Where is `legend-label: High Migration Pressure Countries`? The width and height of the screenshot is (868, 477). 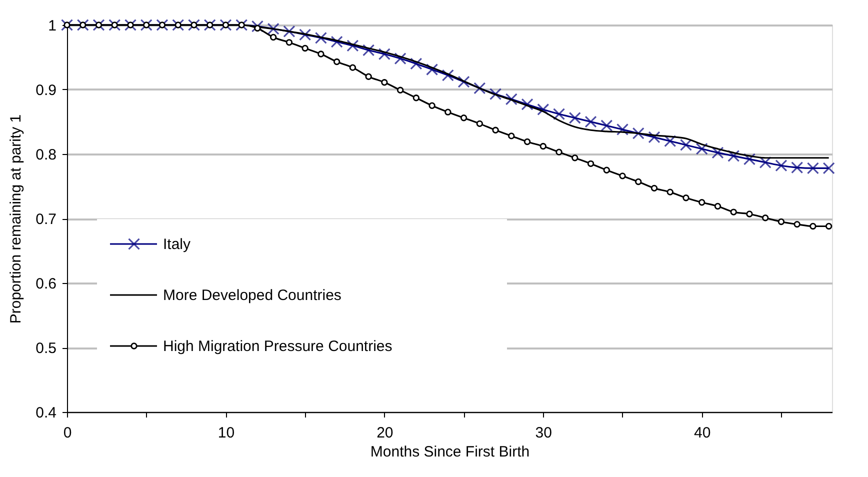
legend-label: High Migration Pressure Countries is located at coordinates (277, 346).